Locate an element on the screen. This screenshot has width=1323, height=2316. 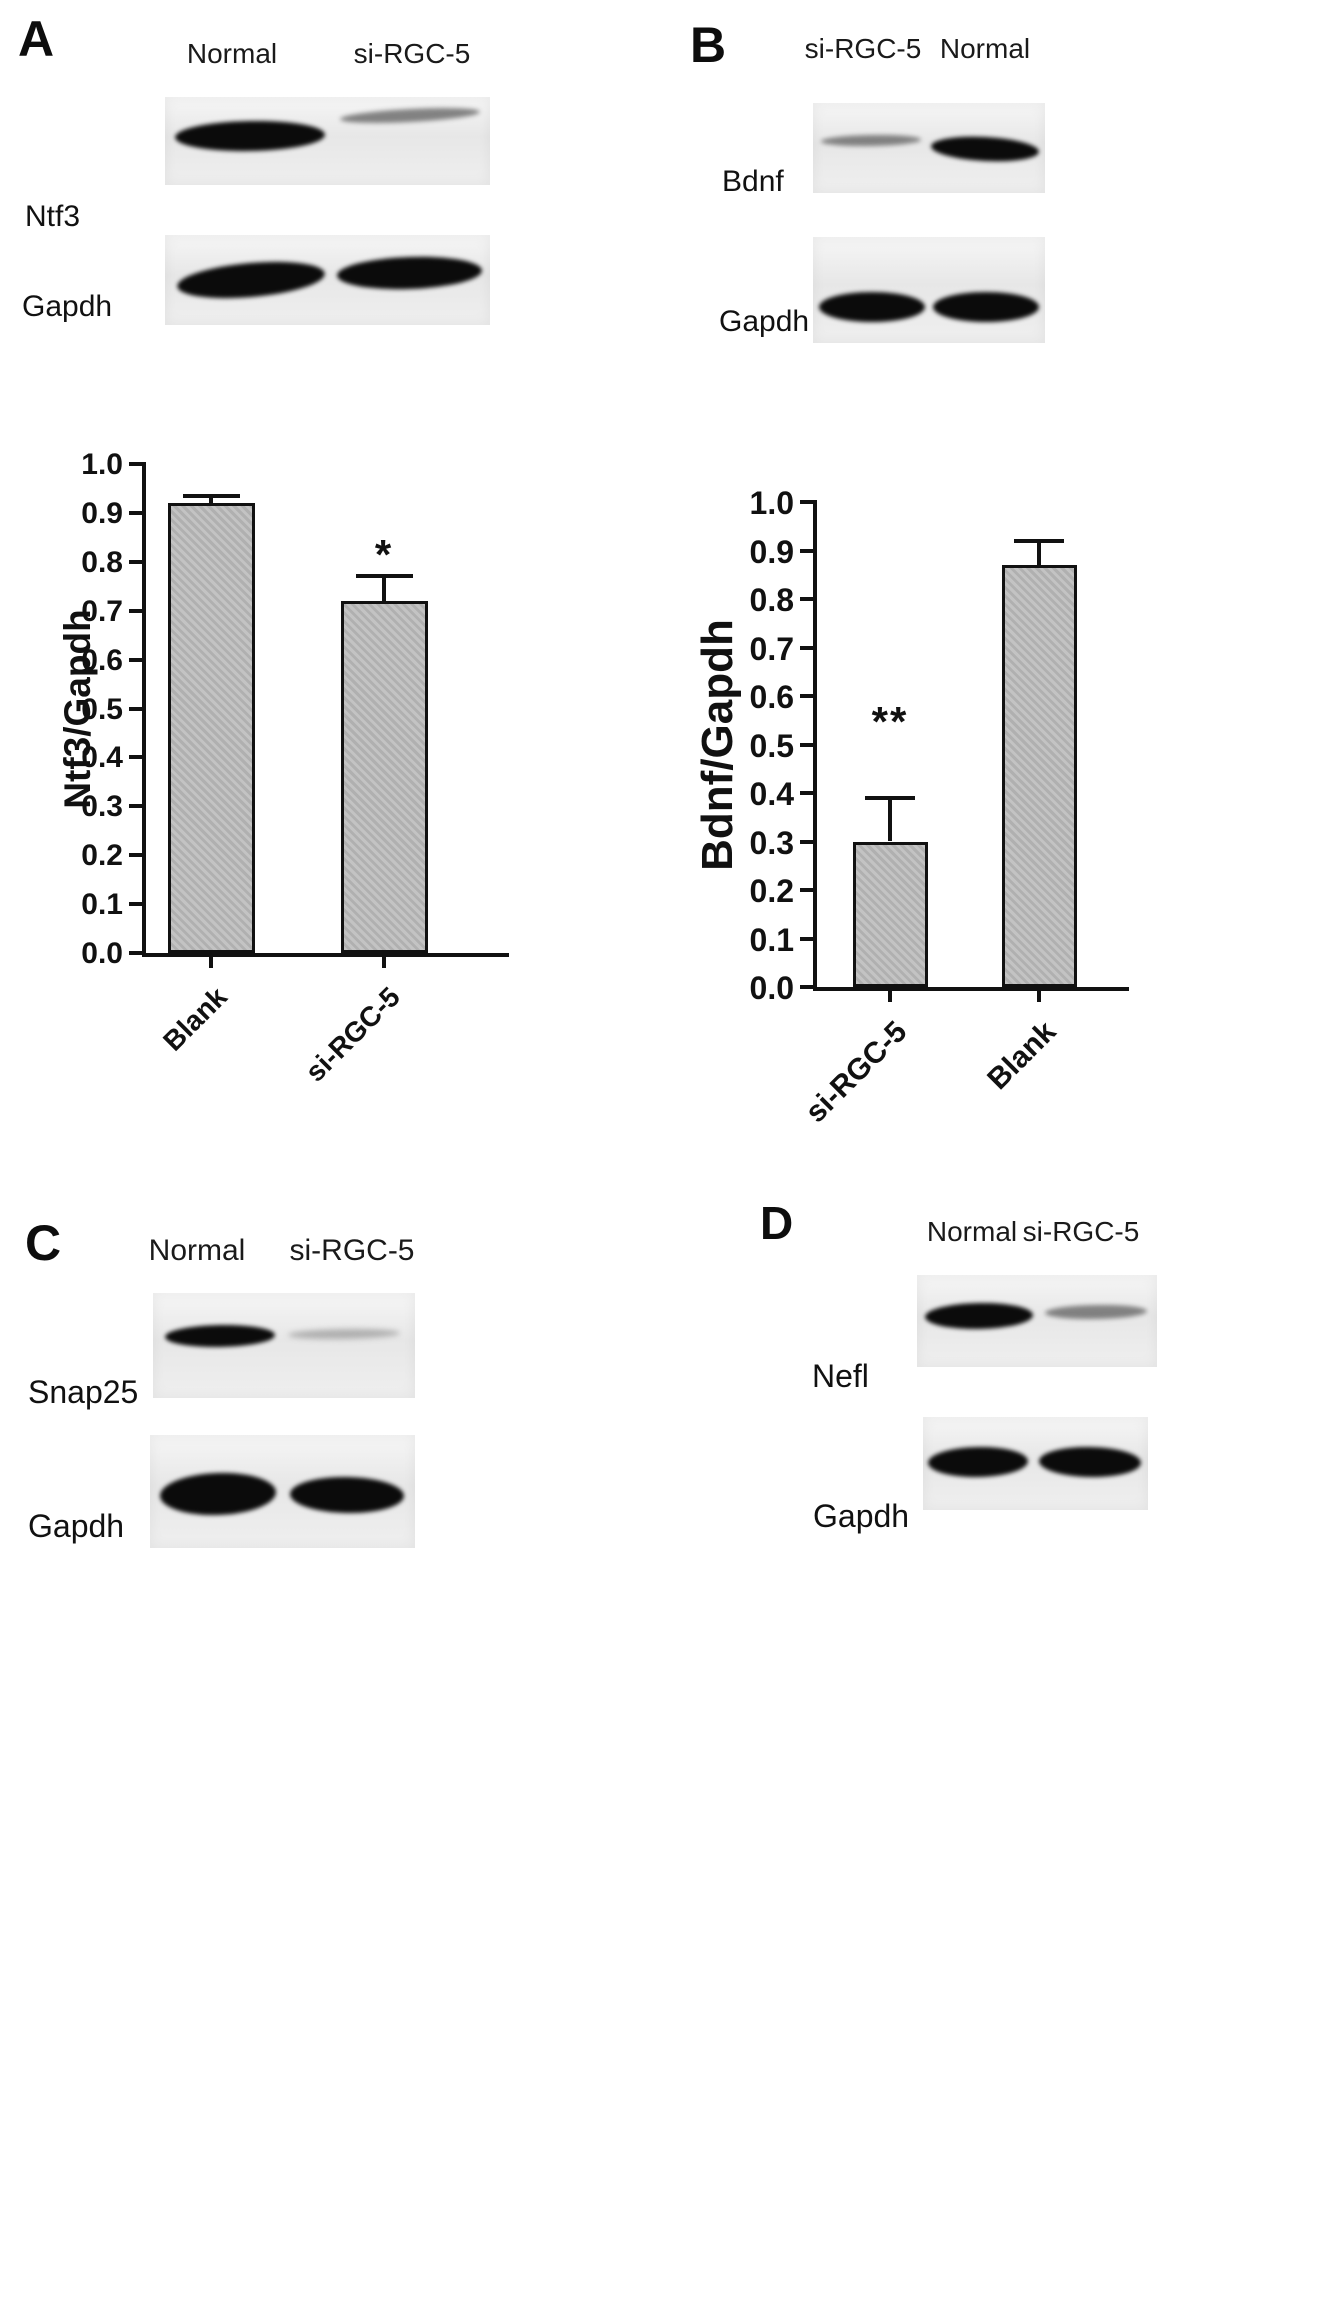
x-category-label: Blank is located at coordinates (195, 1019).